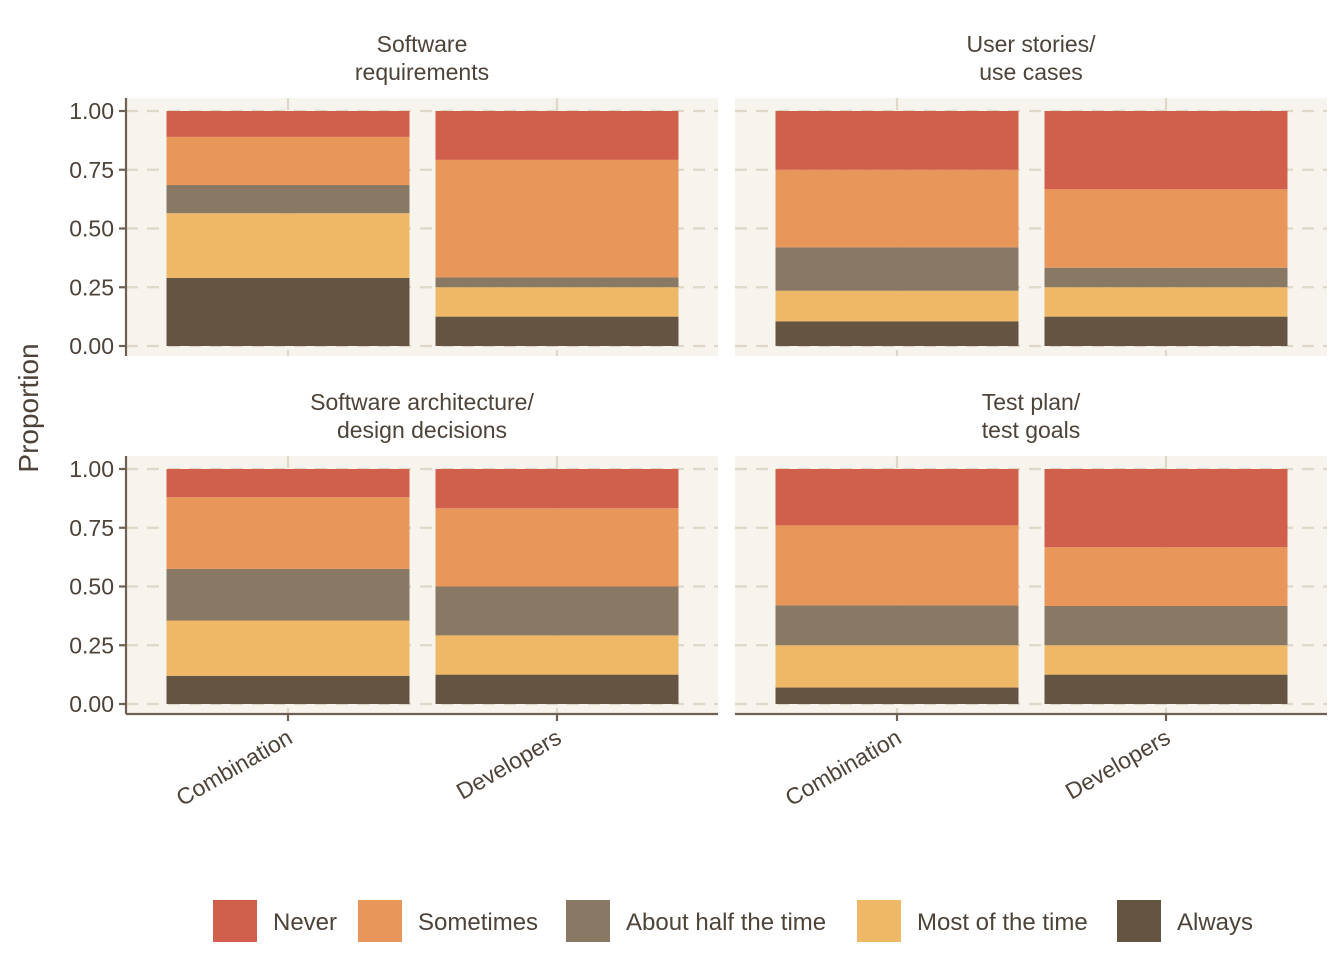 This screenshot has width=1344, height=960. What do you see at coordinates (1031, 72) in the screenshot?
I see `panel-title: use cases` at bounding box center [1031, 72].